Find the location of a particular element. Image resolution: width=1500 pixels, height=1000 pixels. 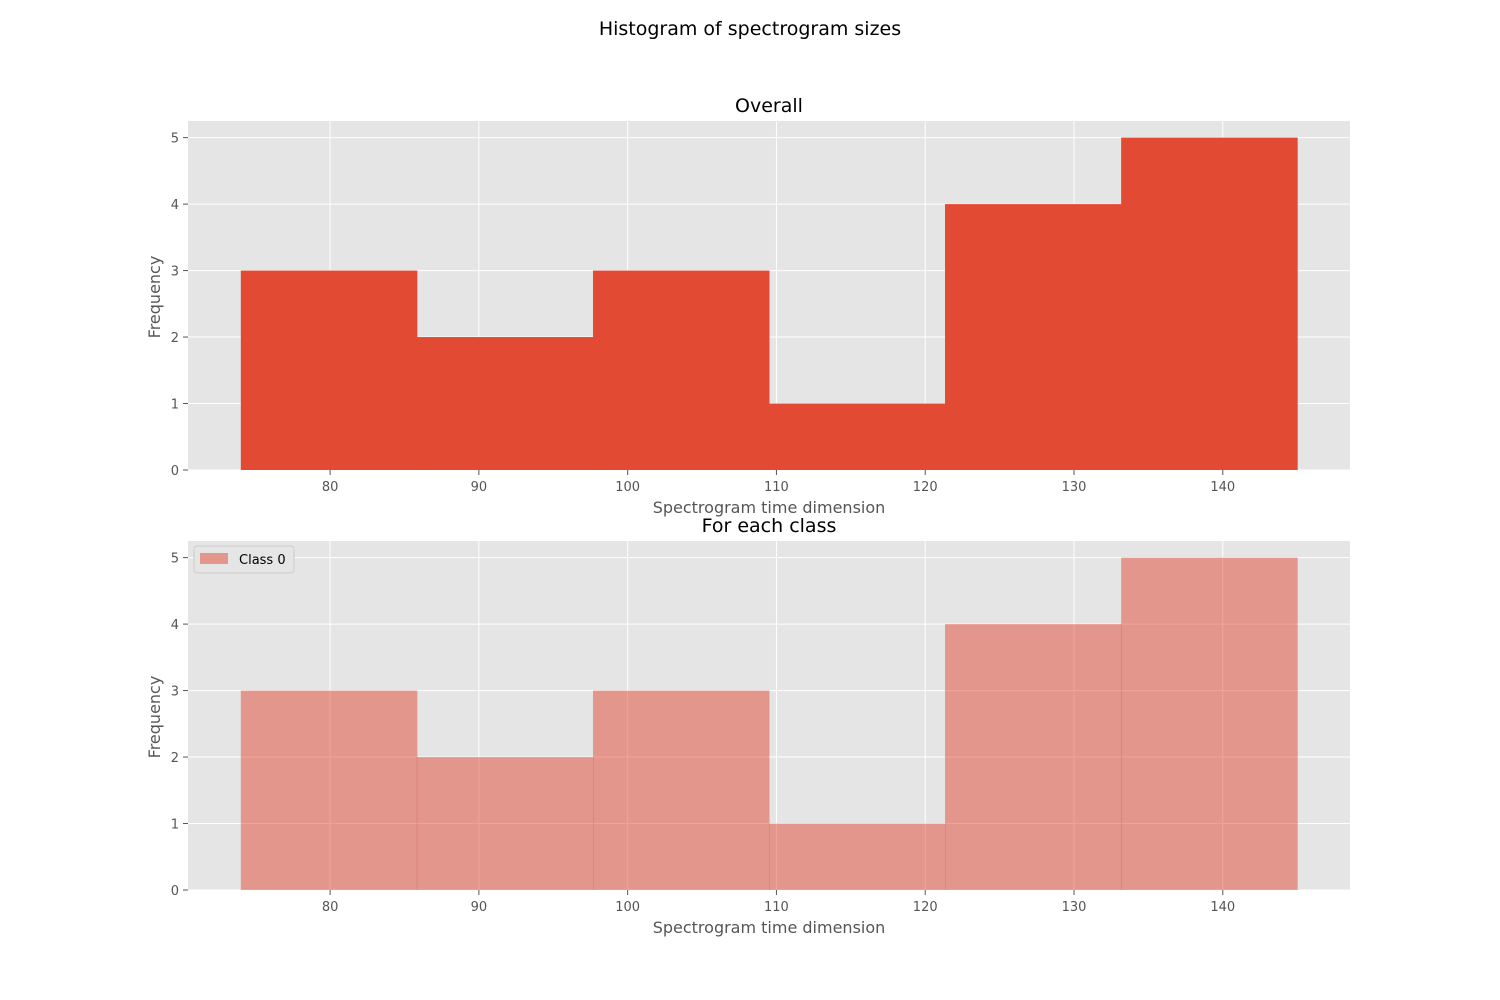

legend-label: Class 0 is located at coordinates (262, 560).